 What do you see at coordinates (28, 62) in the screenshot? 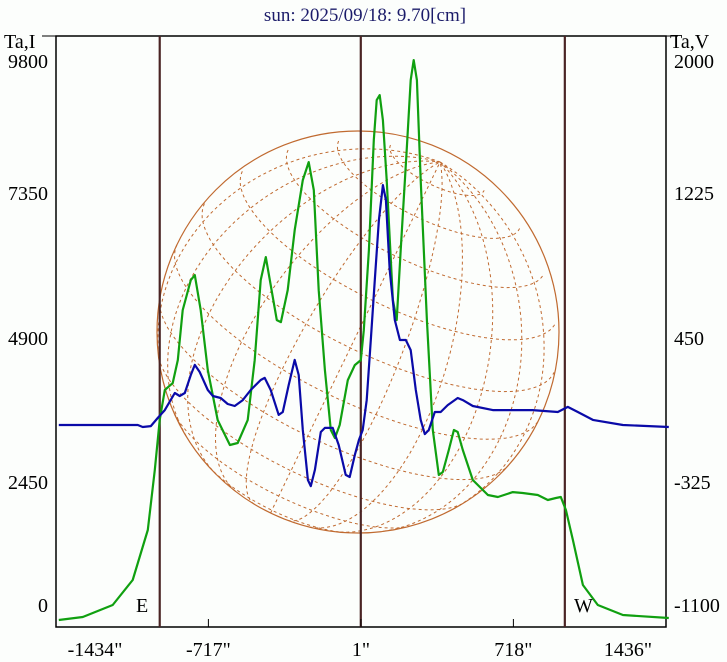
I see `left-tick-label: 9800` at bounding box center [28, 62].